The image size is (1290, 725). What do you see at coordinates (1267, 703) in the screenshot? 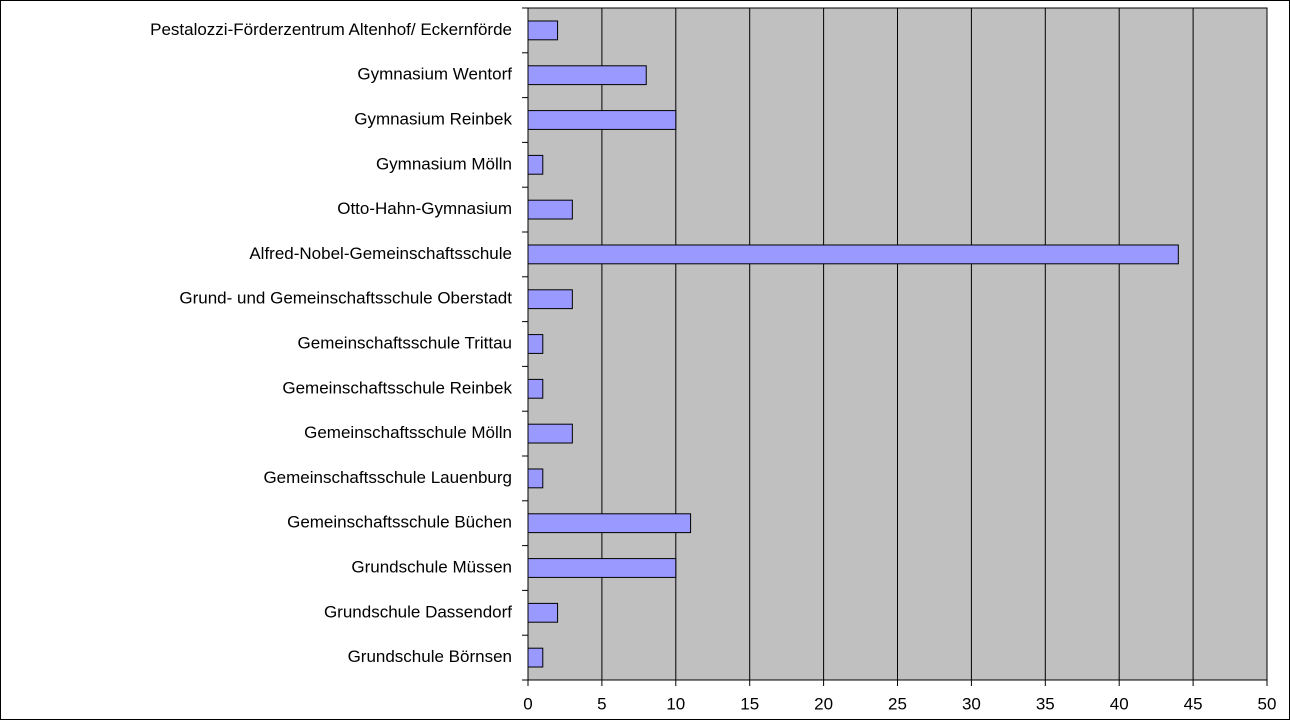
I see `x-tick-label: 50` at bounding box center [1267, 703].